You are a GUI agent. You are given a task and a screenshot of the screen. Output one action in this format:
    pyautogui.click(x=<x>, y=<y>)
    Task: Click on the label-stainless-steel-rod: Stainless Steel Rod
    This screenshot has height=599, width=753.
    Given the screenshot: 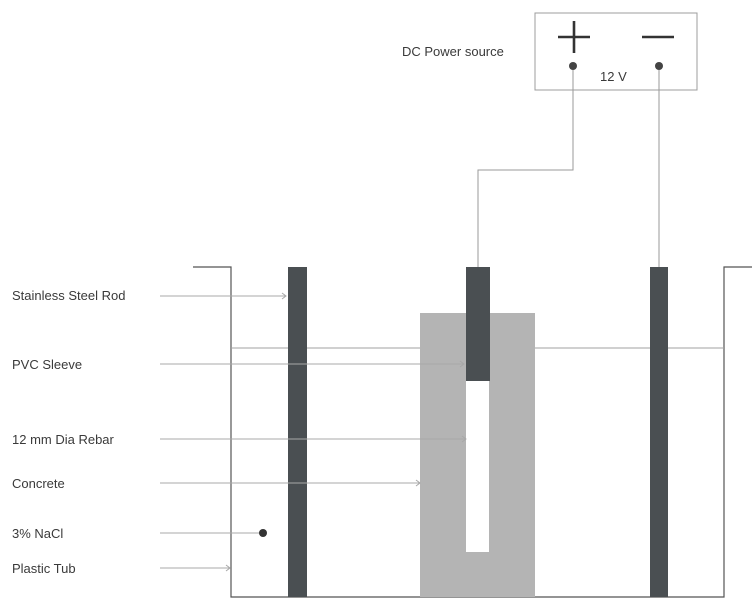 What is the action you would take?
    pyautogui.click(x=149, y=295)
    